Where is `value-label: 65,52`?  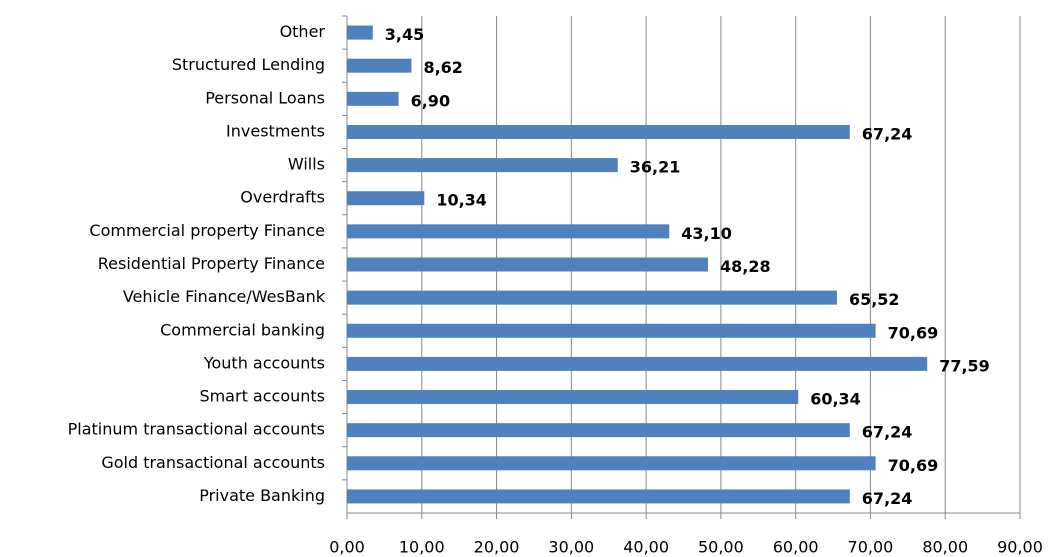
value-label: 65,52 is located at coordinates (874, 299).